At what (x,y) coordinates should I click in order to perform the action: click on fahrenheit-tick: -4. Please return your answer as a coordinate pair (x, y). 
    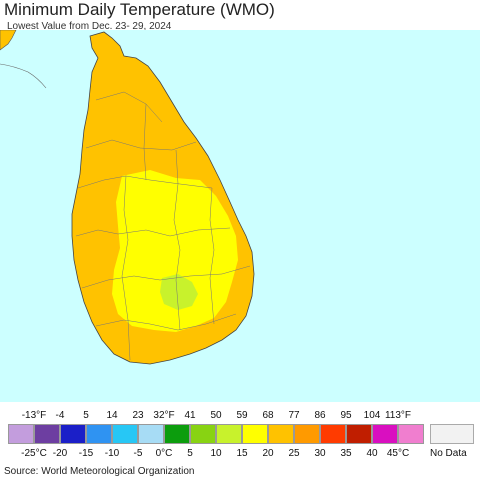
    Looking at the image, I should click on (60, 415).